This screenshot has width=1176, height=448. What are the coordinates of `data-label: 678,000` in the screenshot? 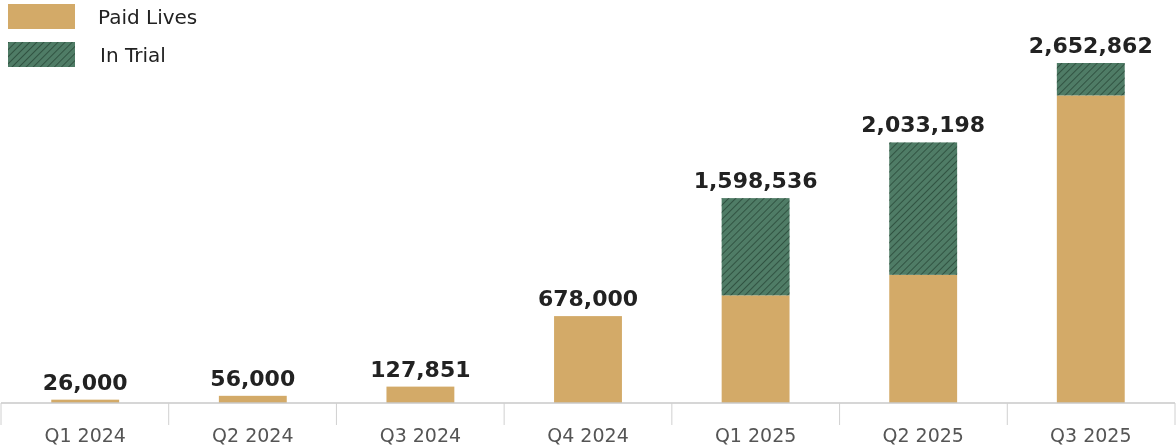 It's located at (588, 299).